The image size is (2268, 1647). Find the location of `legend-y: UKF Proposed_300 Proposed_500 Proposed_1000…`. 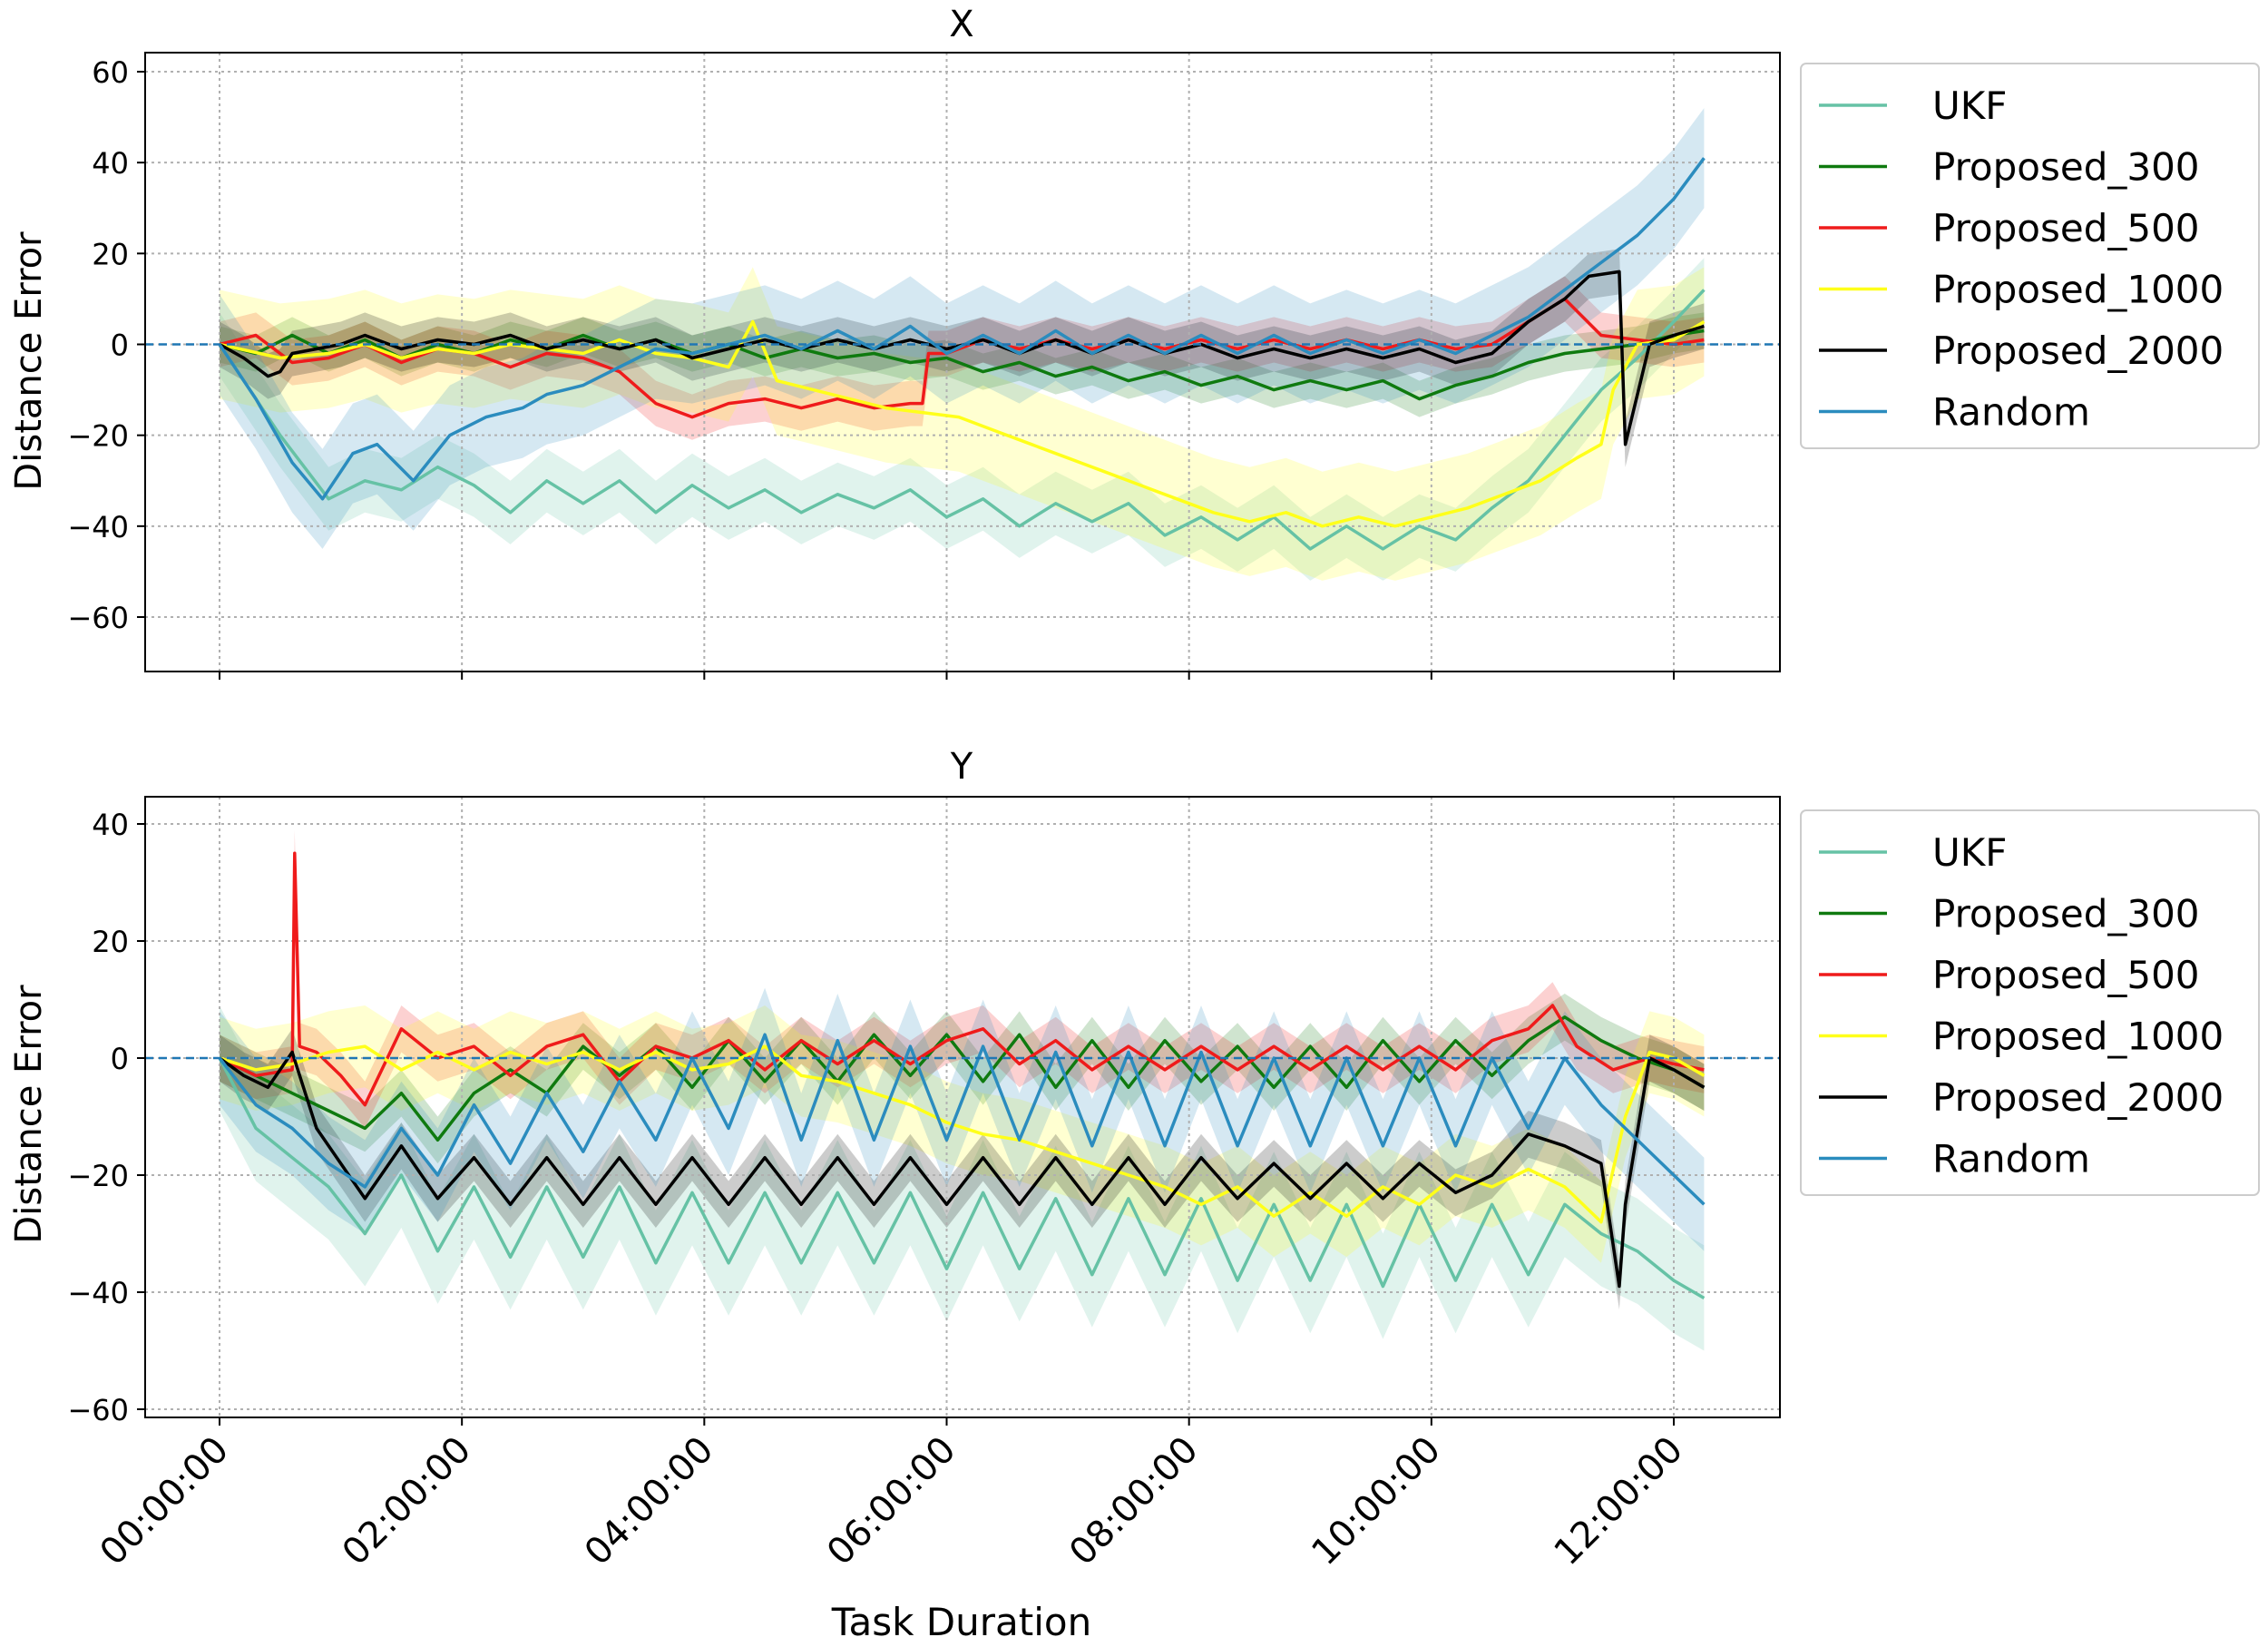

legend-y: UKF Proposed_300 Proposed_500 Proposed_1000… is located at coordinates (2030, 1003).